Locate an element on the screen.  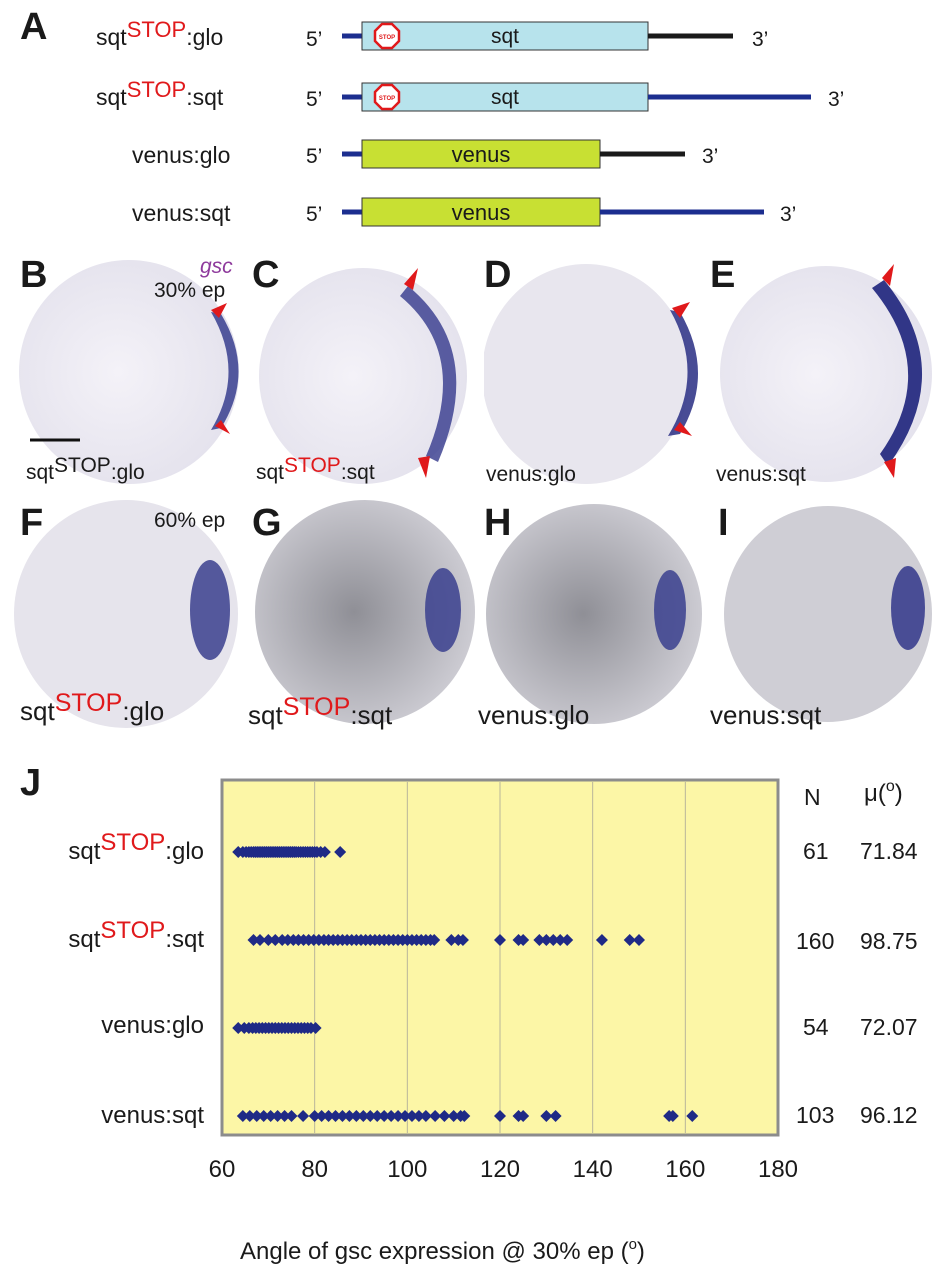
embryo-photo-h is located at coordinates (599, 620).